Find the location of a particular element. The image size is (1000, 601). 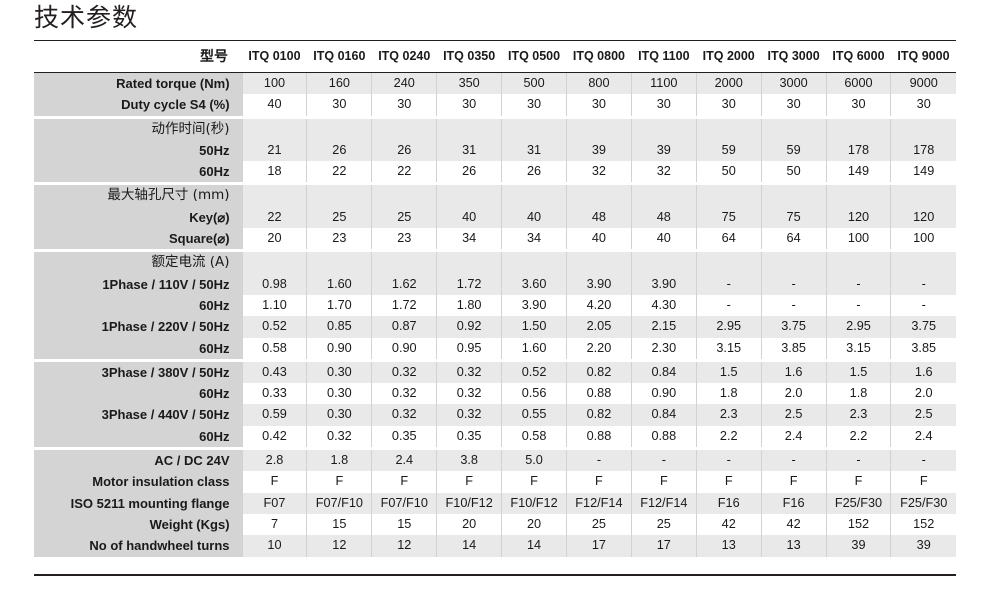

header-model-label: 型号 is located at coordinates (138, 56).